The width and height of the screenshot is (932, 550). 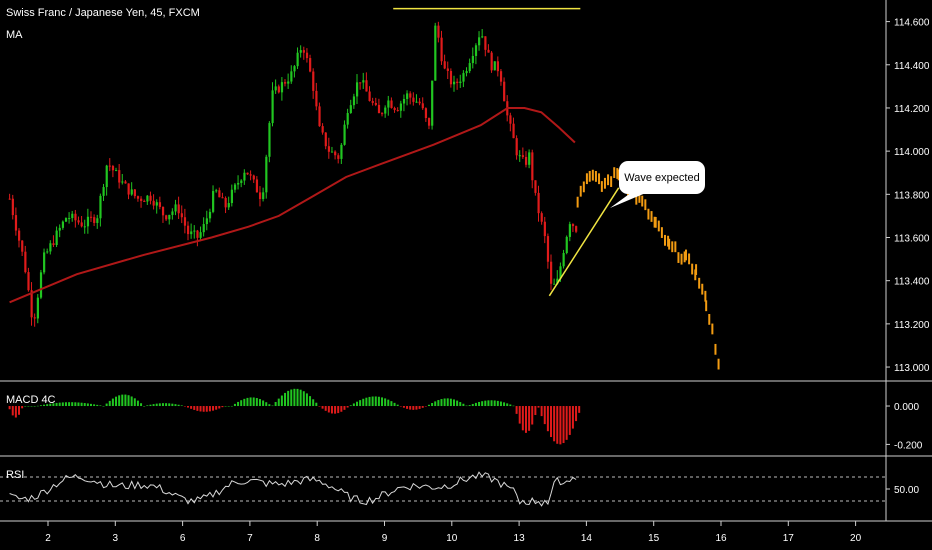 What do you see at coordinates (584, 242) in the screenshot?
I see `trendline` at bounding box center [584, 242].